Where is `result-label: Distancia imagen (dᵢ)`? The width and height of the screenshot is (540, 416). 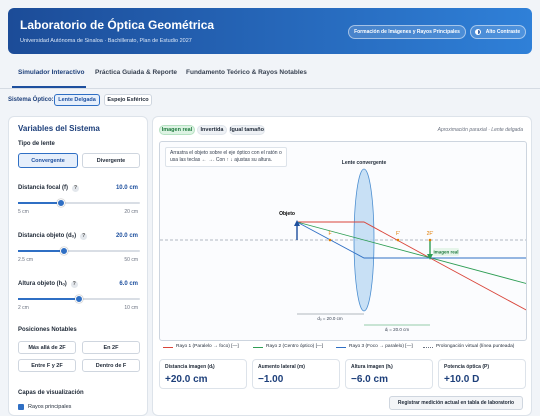
result-label: Distancia imagen (dᵢ) is located at coordinates (190, 367).